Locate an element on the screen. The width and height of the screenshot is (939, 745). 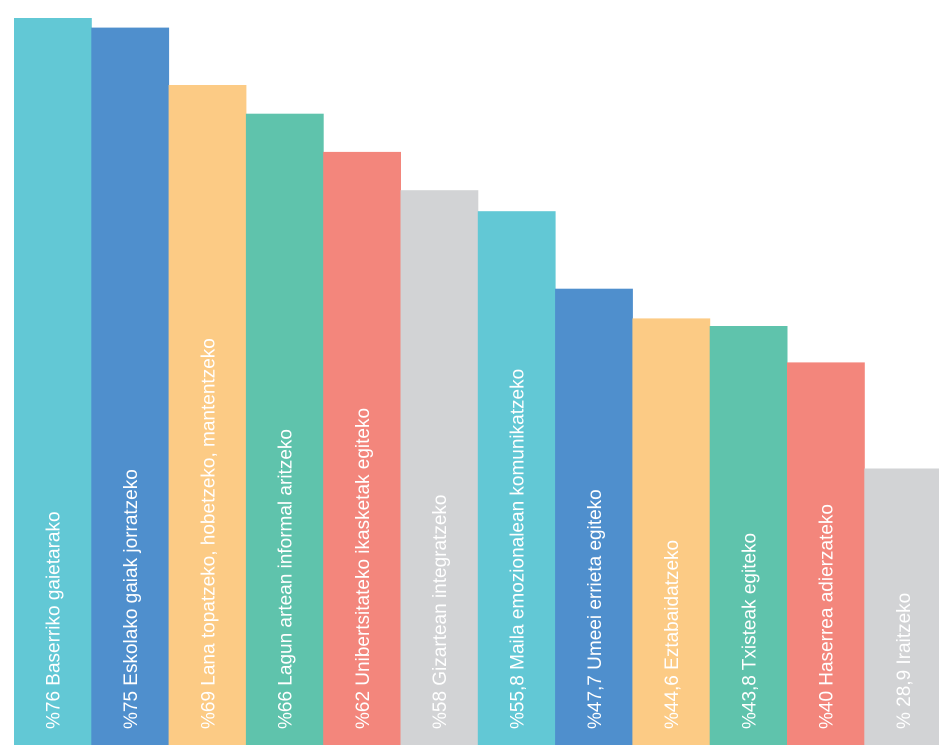
bar-label-1: %76 Baserriko gaietarako is located at coordinates (54, 620).